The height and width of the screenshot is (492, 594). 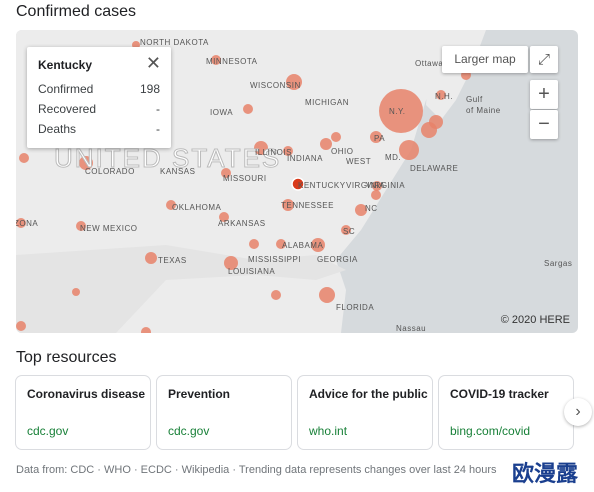 I want to click on map-label: DELAWARE, so click(x=434, y=168).